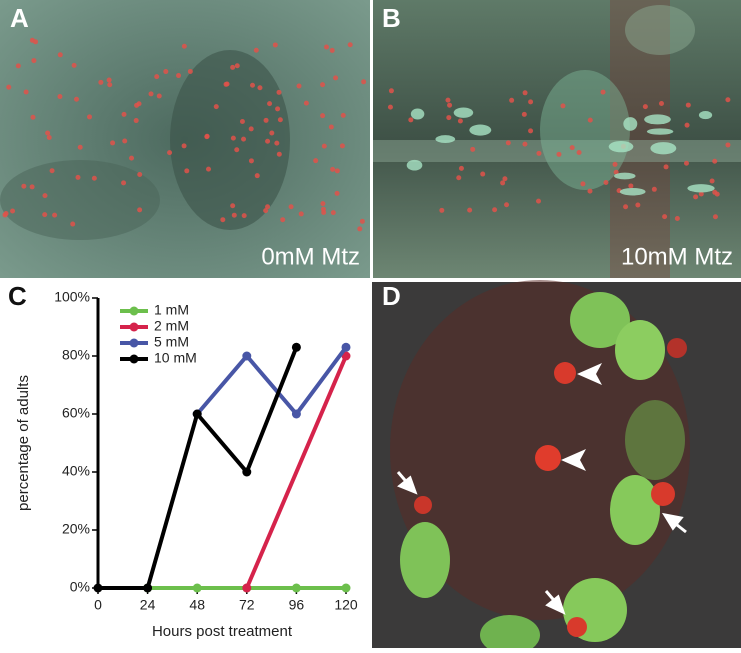 The height and width of the screenshot is (653, 741). What do you see at coordinates (391, 18) in the screenshot?
I see `panel-label: B` at bounding box center [391, 18].